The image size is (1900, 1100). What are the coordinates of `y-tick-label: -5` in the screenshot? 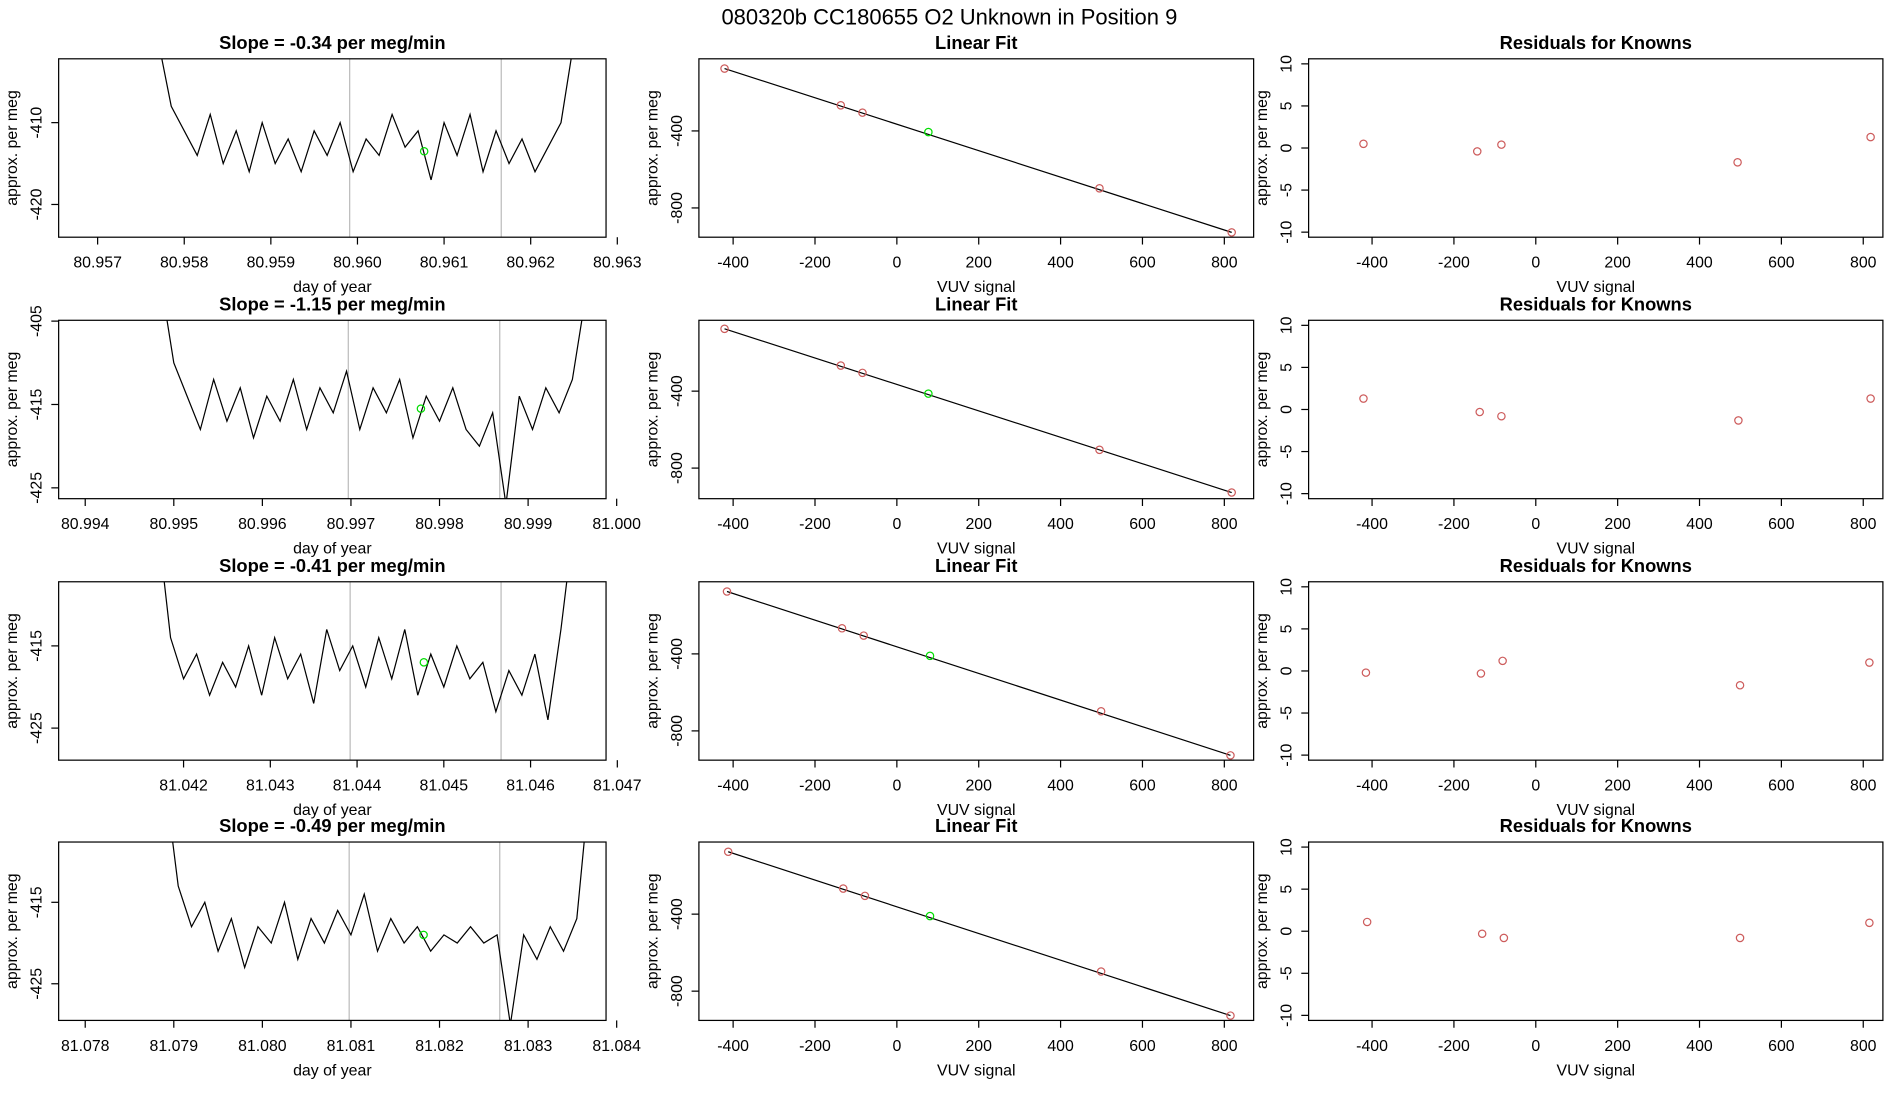 It's located at (1287, 713).